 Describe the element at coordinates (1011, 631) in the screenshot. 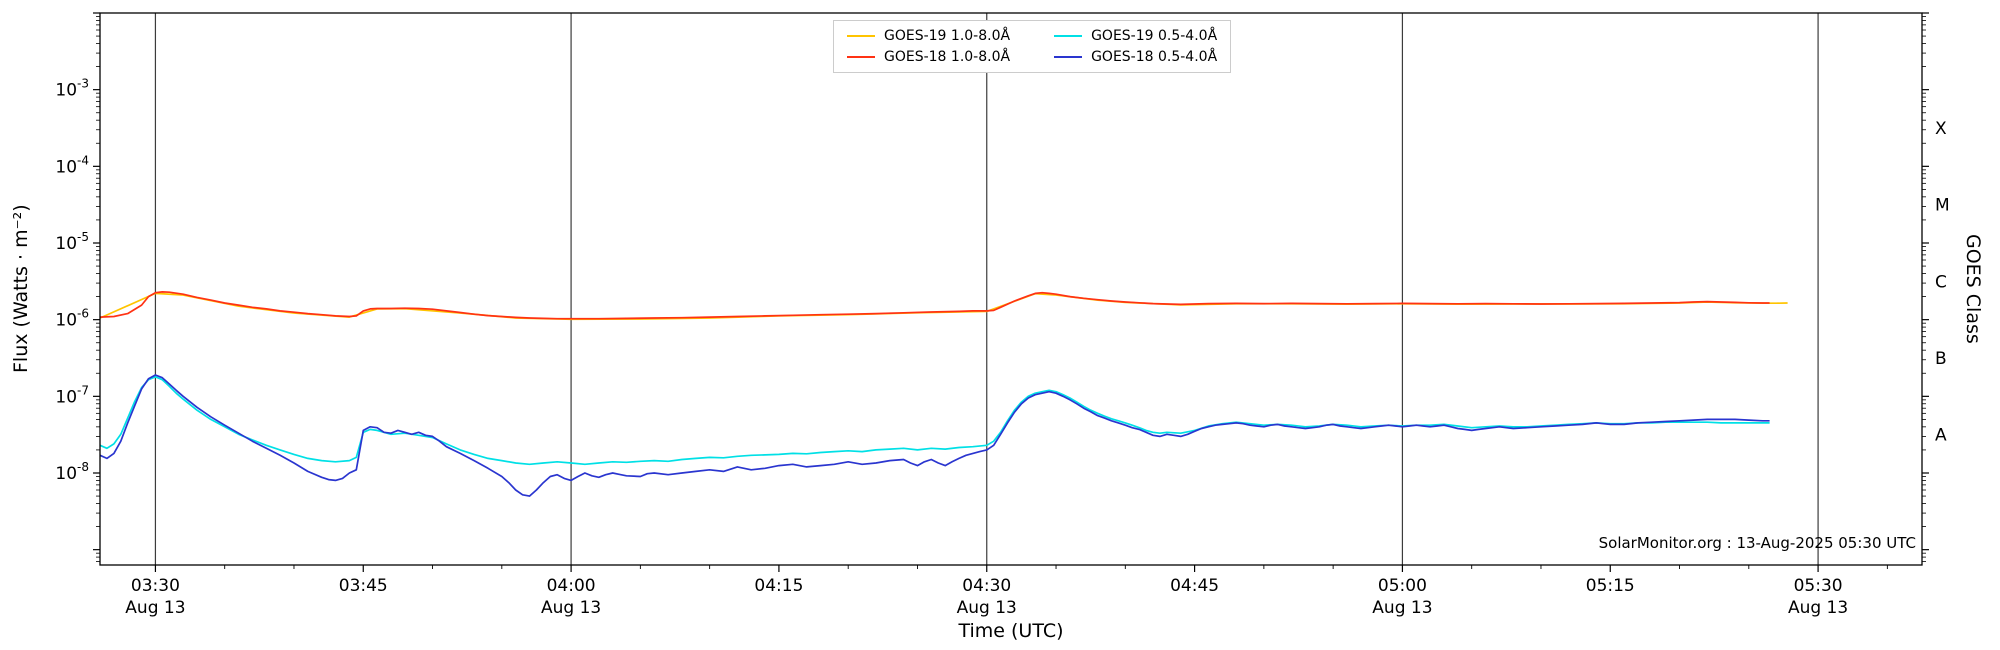

I see `x-axis-label: Time (UTC)` at that location.